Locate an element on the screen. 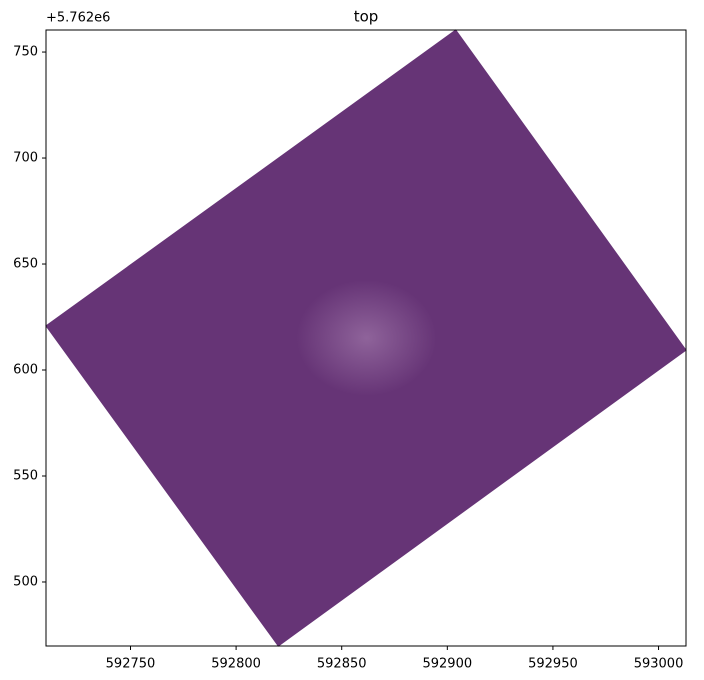 The height and width of the screenshot is (680, 704). y-tick-label: 500 is located at coordinates (25, 581).